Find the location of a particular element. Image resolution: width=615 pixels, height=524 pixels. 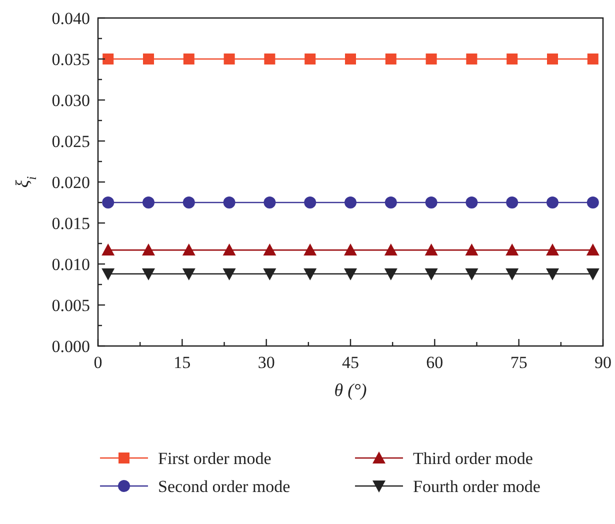

y-tick-label: 0.015 is located at coordinates (71, 223).